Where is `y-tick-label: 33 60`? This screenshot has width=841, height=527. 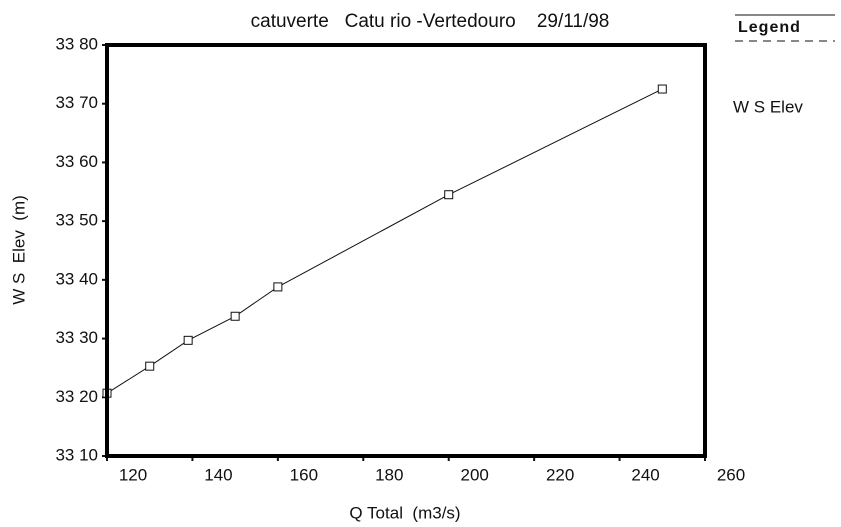 y-tick-label: 33 60 is located at coordinates (76, 161).